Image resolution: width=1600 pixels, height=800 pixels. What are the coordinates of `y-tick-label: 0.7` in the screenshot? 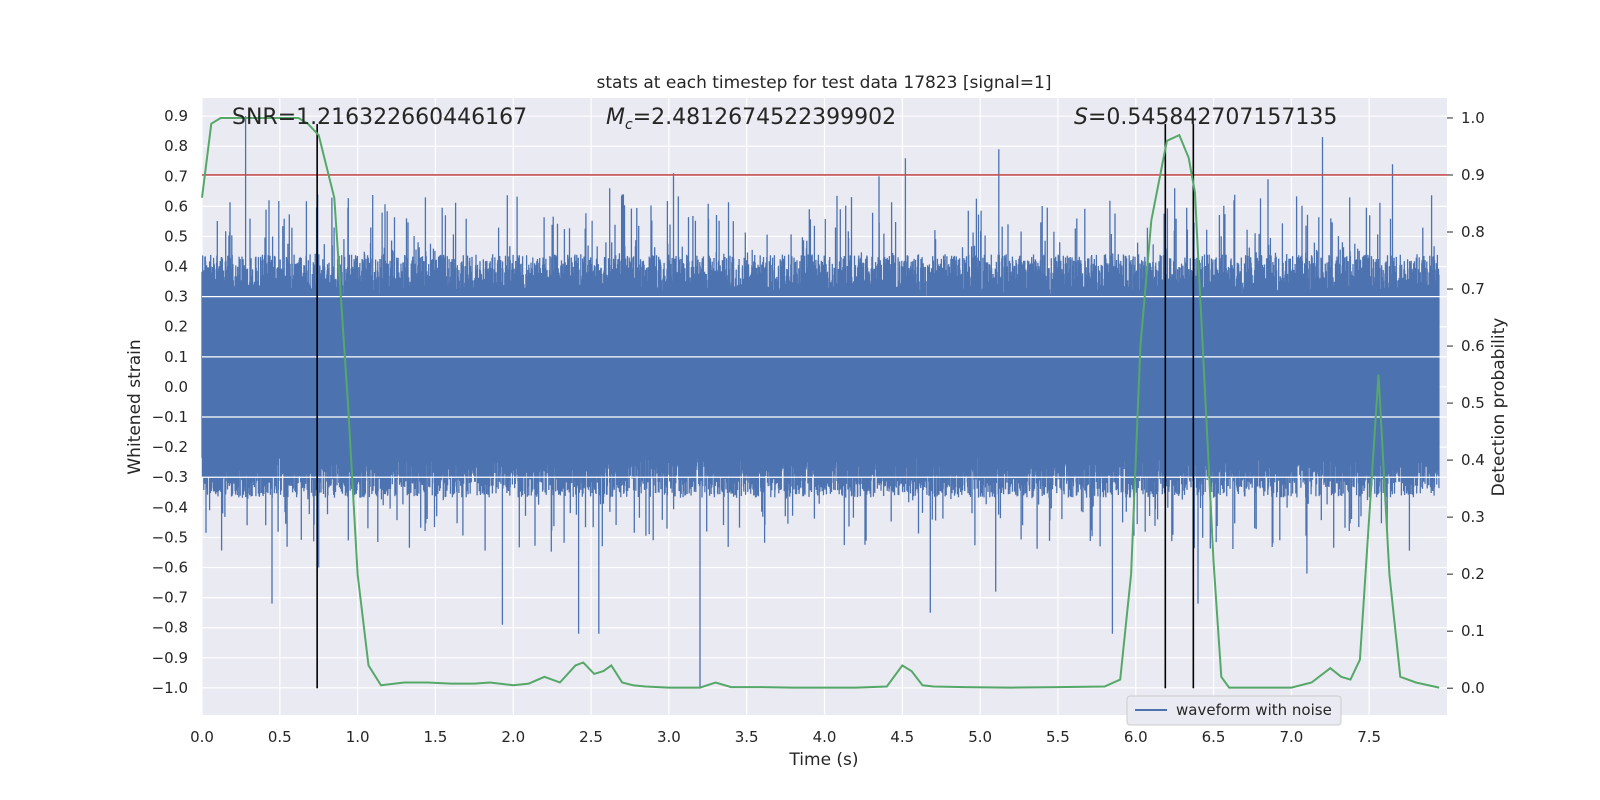 It's located at (176, 176).